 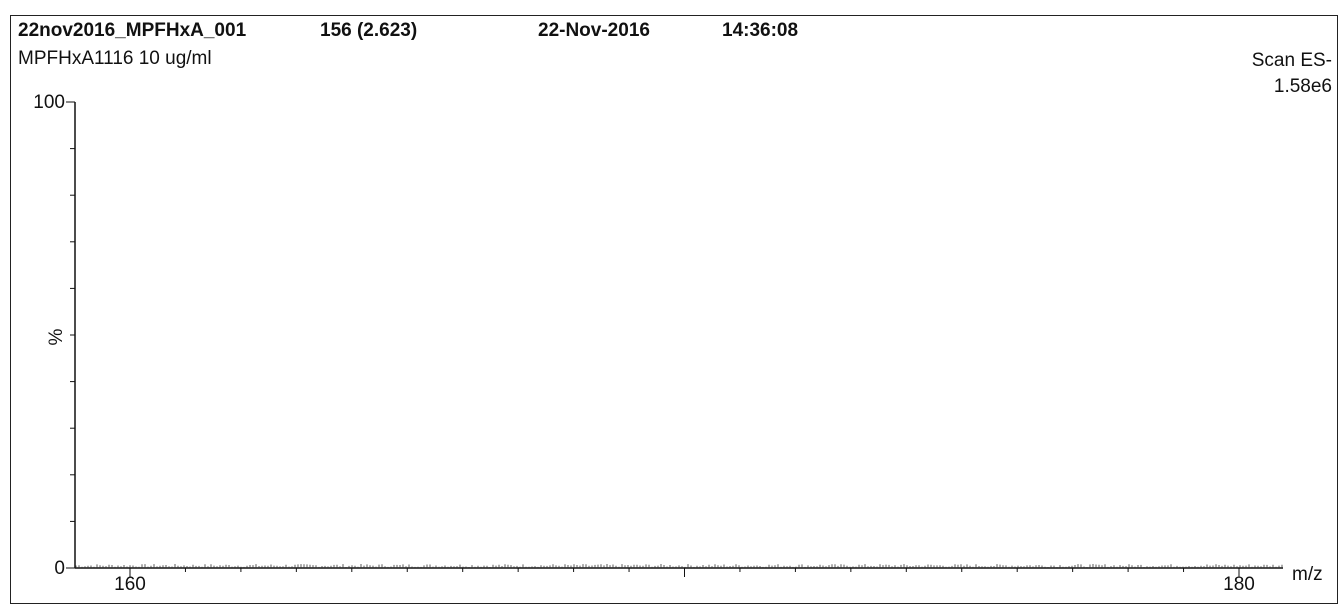 What do you see at coordinates (1302, 86) in the screenshot?
I see `max-intensity: 1.58e6` at bounding box center [1302, 86].